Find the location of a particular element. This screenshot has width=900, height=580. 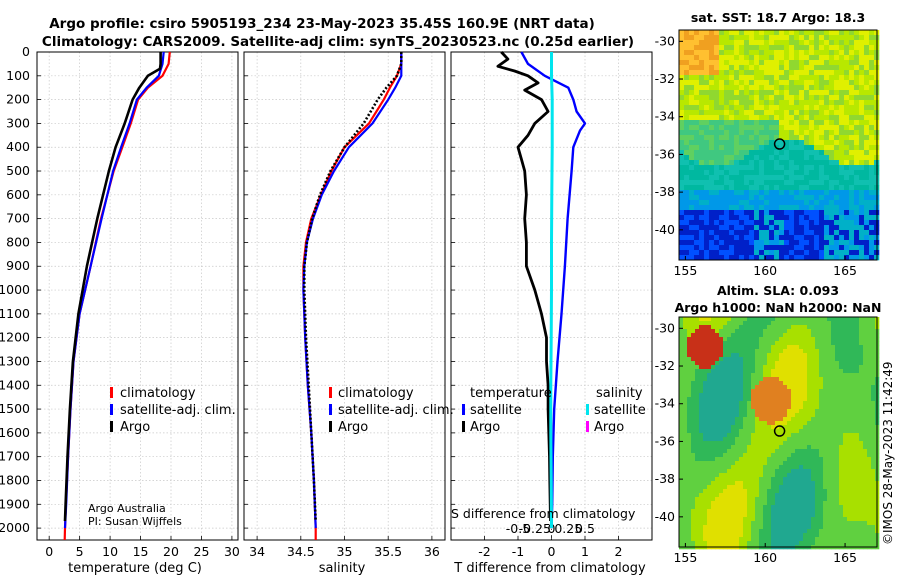

depth-tick-label: 700 is located at coordinates (18, 218).